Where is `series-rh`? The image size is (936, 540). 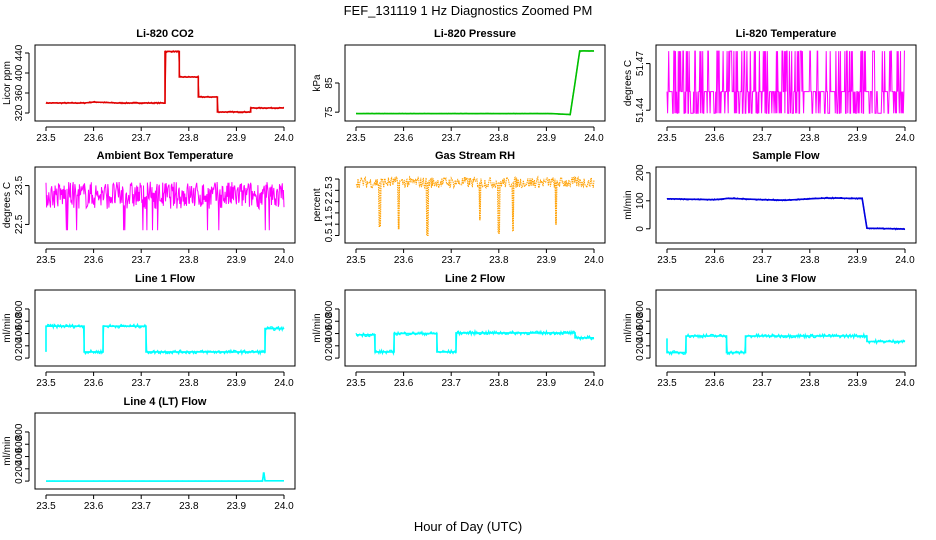 series-rh is located at coordinates (475, 205).